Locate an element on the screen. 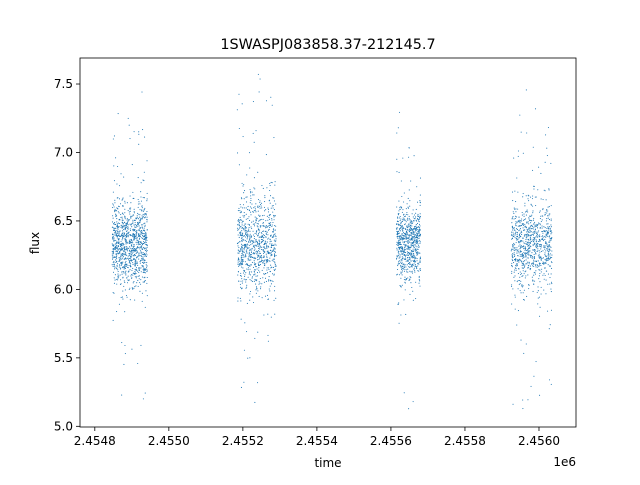 The height and width of the screenshot is (485, 640). y-tick-label: 6.5 is located at coordinates (63, 221).